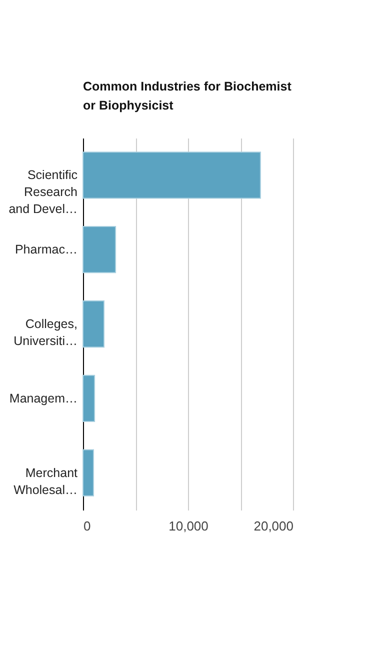  What do you see at coordinates (87, 526) in the screenshot?
I see `x-tick-label: 0` at bounding box center [87, 526].